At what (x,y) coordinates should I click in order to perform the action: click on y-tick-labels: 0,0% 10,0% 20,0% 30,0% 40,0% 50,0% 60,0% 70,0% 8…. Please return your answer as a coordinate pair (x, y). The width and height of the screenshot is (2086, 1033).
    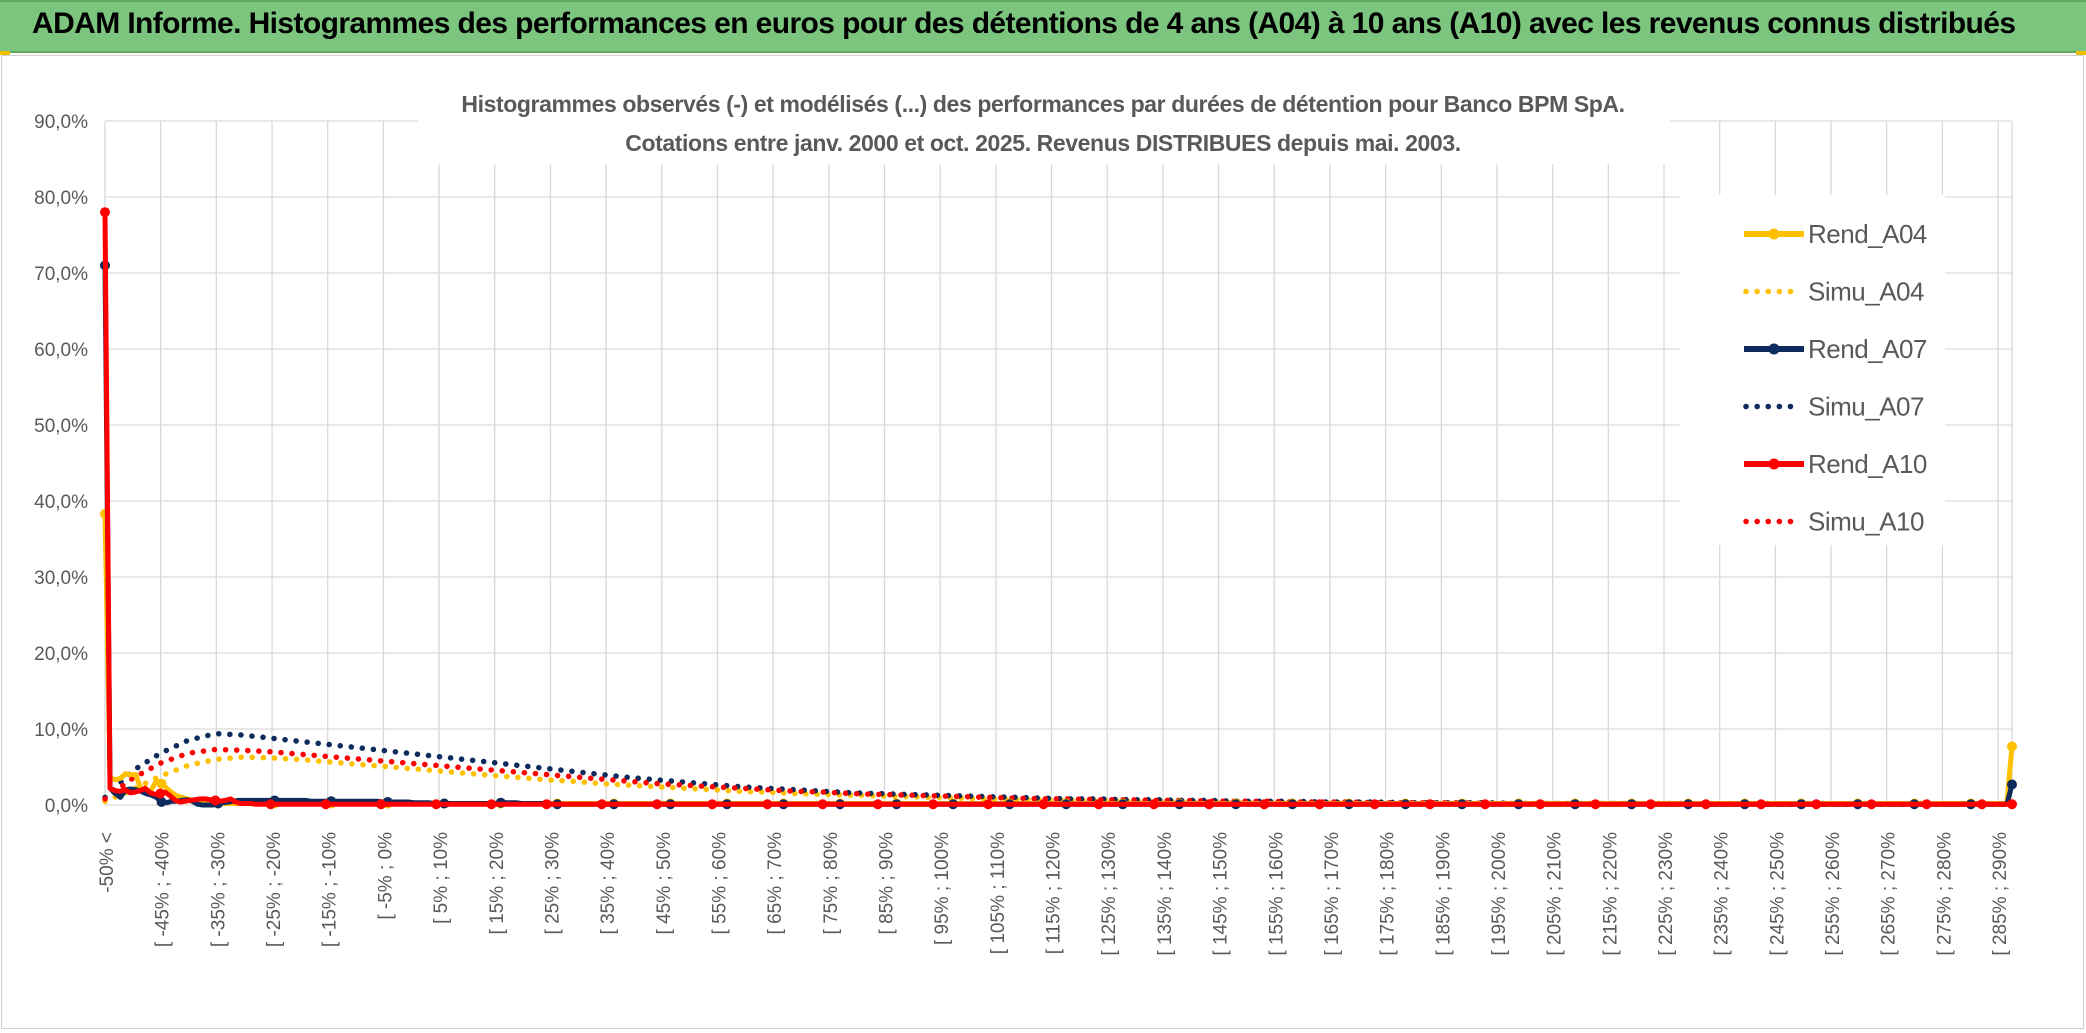
    Looking at the image, I should click on (61, 464).